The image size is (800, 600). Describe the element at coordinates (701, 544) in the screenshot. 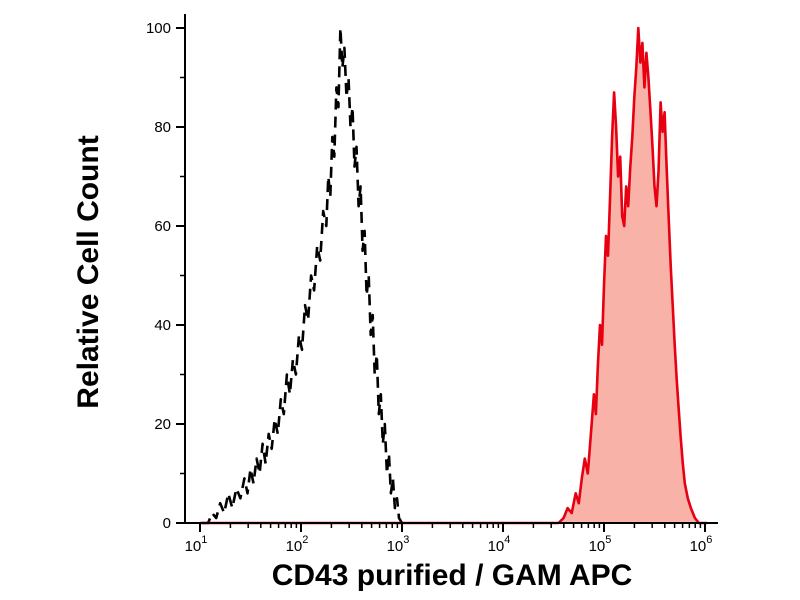

I see `x-tick-label: 10⁶` at that location.